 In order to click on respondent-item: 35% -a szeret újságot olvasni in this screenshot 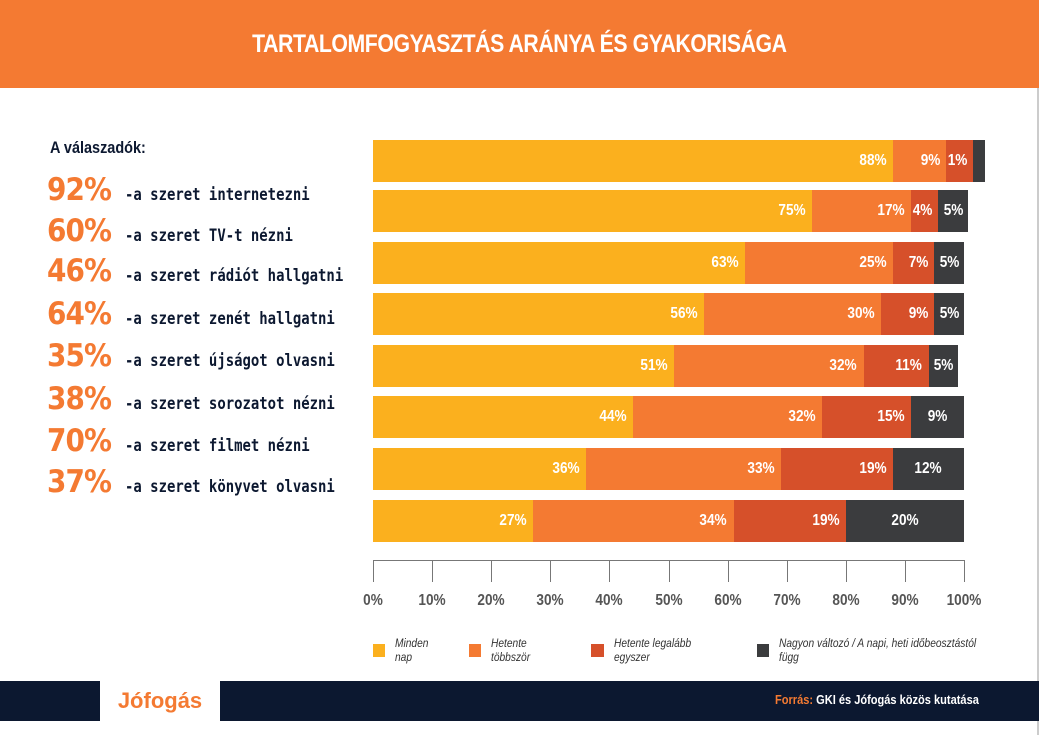, I will do `click(214, 356)`.